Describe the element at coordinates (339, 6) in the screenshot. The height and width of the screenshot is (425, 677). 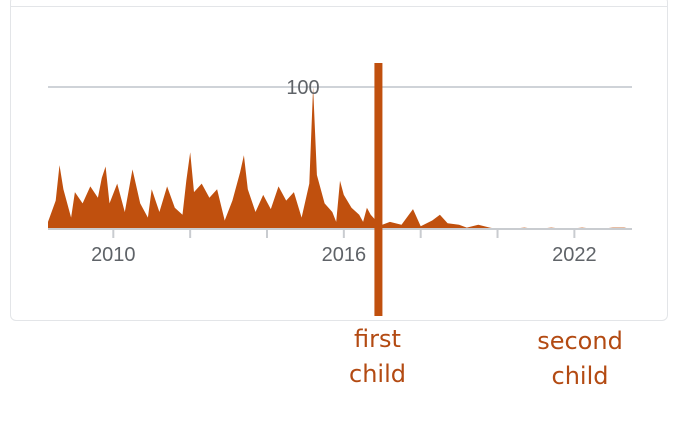
I see `card-divider` at that location.